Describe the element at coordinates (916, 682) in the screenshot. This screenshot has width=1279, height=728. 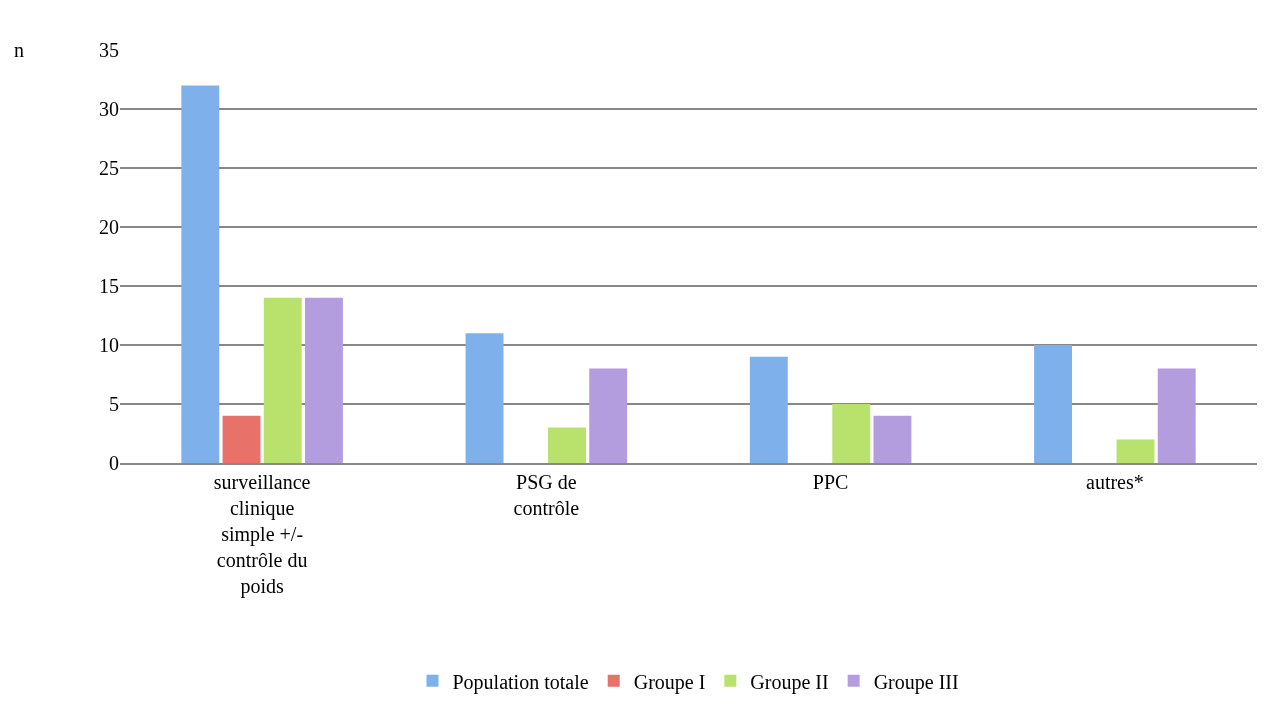
I see `legend-label: Groupe III` at that location.